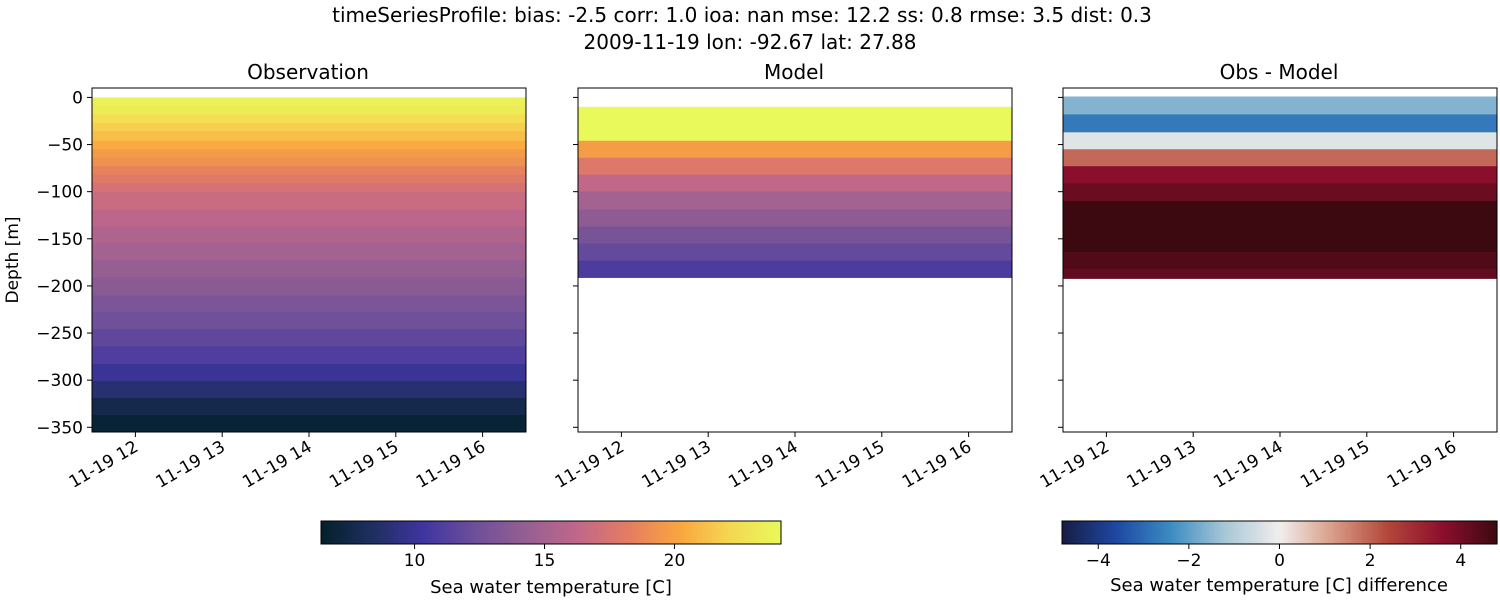  I want to click on colorbar-tick-label: 4, so click(1460, 561).